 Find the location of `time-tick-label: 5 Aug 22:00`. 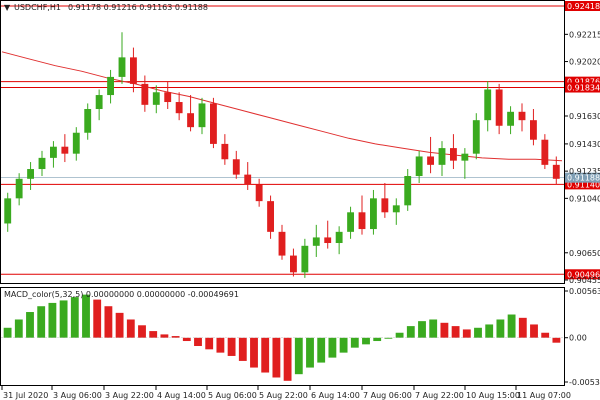

time-tick-label: 5 Aug 22:00 is located at coordinates (283, 395).